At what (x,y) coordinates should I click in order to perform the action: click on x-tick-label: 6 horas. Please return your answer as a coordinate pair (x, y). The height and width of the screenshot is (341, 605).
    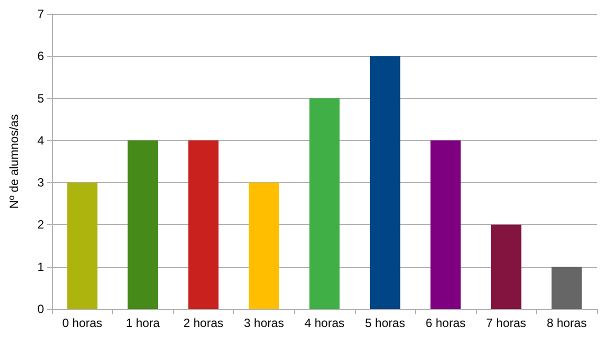
    Looking at the image, I should click on (446, 323).